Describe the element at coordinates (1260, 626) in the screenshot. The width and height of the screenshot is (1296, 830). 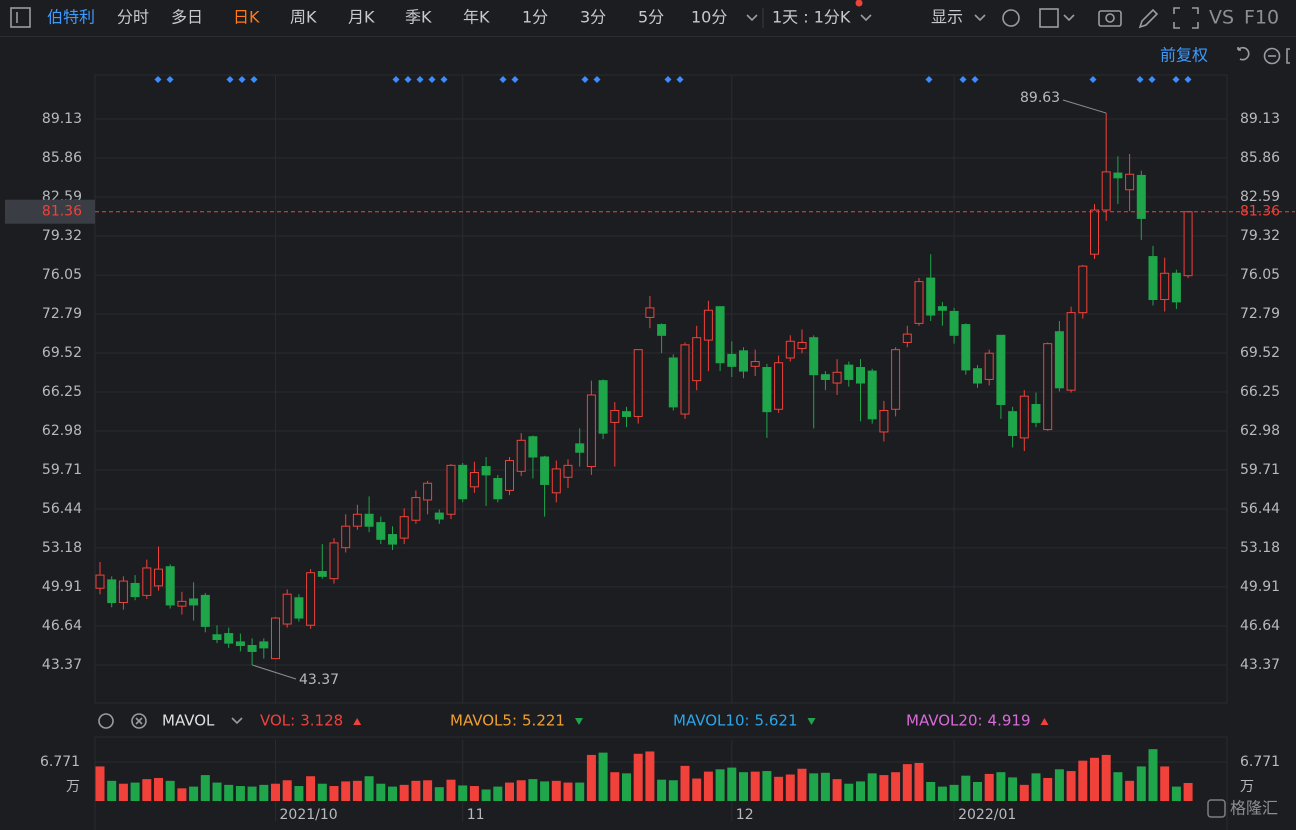
I see `y-tick-label-right: 46.64` at that location.